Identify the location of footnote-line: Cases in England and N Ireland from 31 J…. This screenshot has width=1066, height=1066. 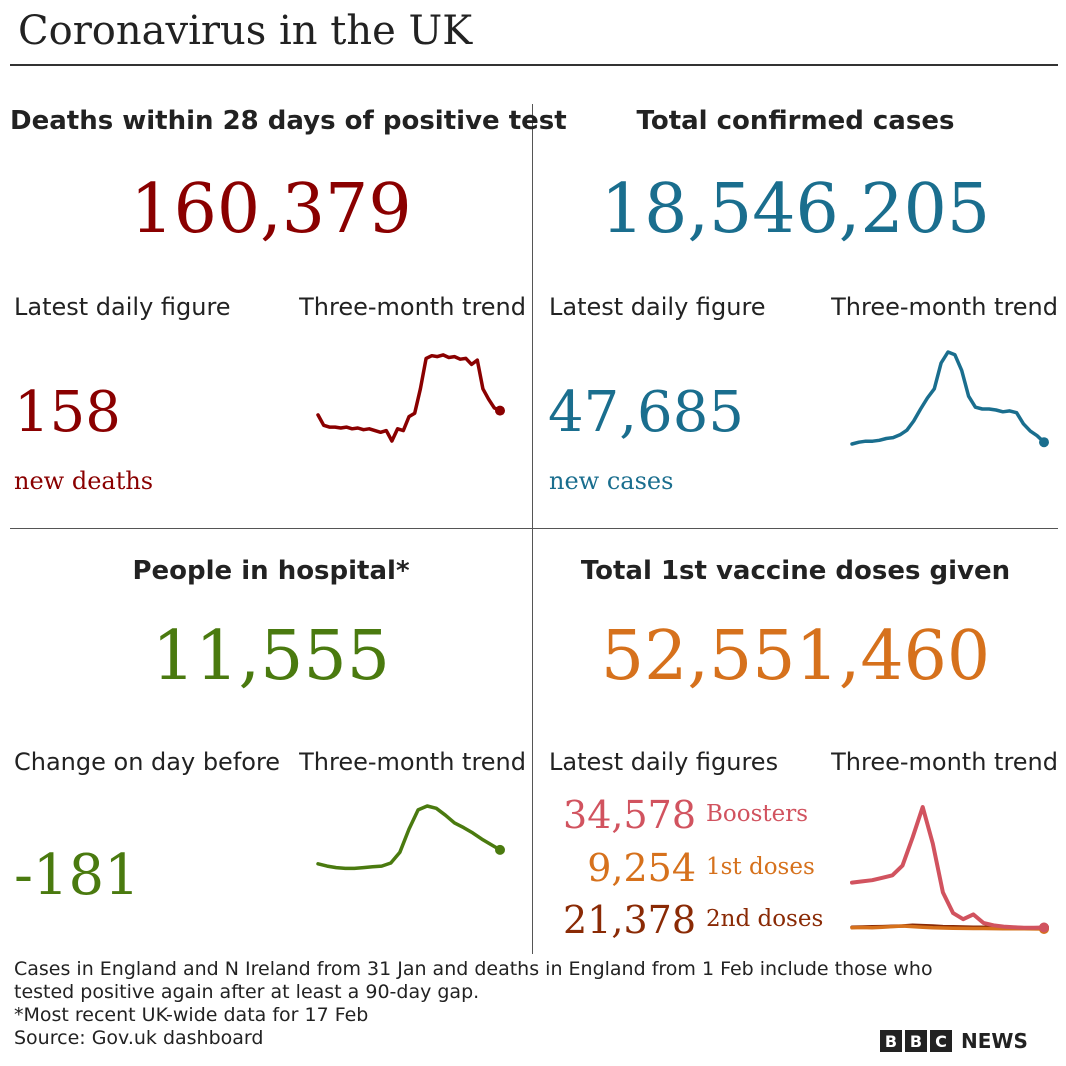
(473, 969).